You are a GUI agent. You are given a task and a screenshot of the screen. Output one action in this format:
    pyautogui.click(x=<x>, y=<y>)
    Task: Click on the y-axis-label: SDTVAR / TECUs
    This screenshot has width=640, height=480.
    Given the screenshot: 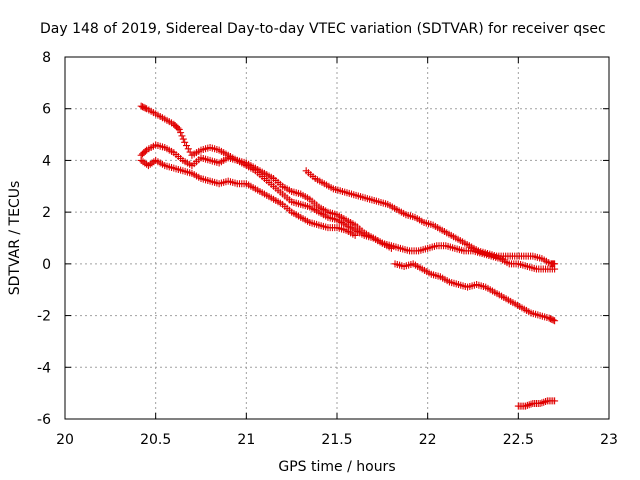 What is the action you would take?
    pyautogui.click(x=15, y=238)
    